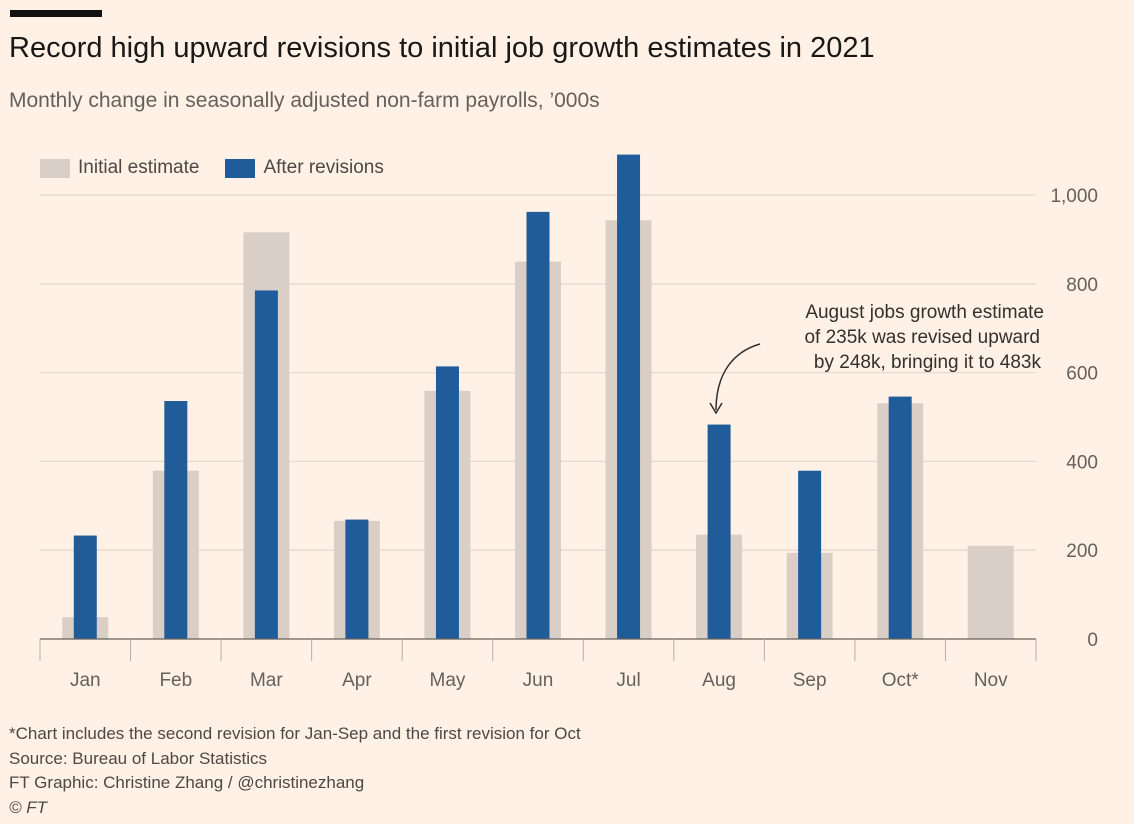 Image resolution: width=1134 pixels, height=824 pixels. Describe the element at coordinates (1082, 462) in the screenshot. I see `y-tick-label: 400` at that location.